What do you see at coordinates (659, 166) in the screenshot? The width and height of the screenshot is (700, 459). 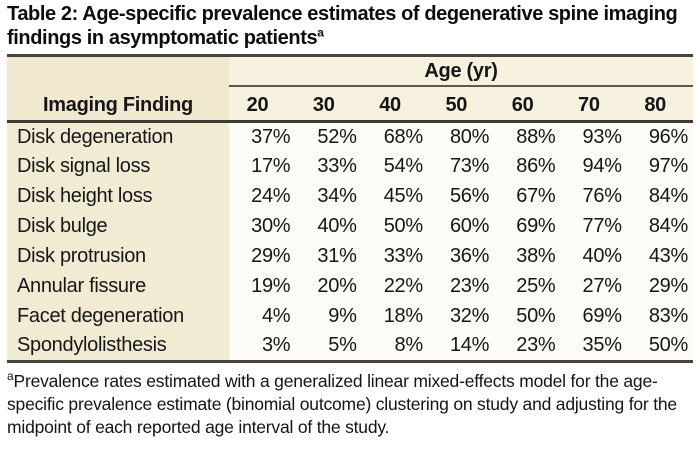 I see `prevalence-value: 97%` at bounding box center [659, 166].